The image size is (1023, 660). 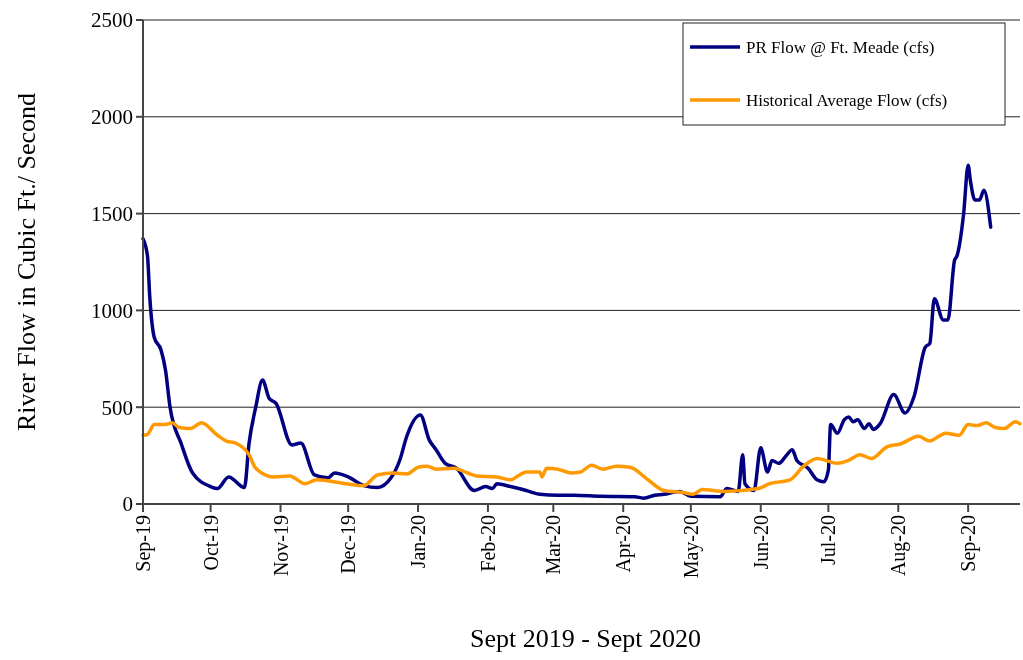 What do you see at coordinates (280, 546) in the screenshot?
I see `x-tick-label: Nov-19` at bounding box center [280, 546].